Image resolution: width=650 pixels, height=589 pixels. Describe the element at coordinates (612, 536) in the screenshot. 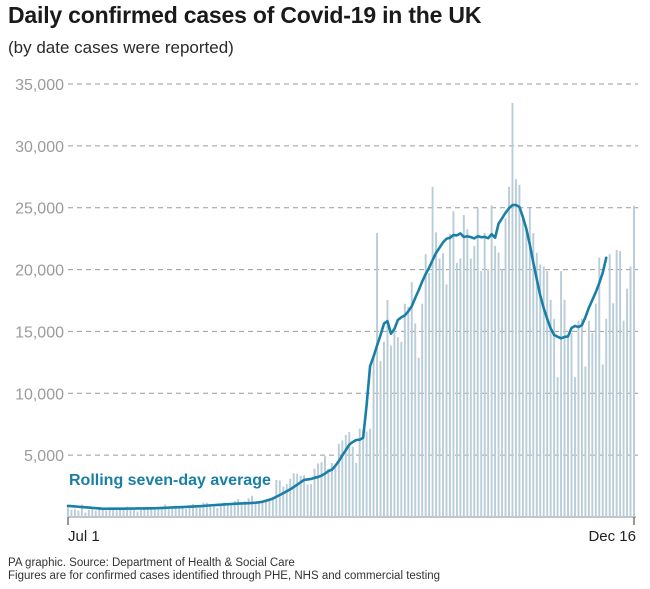

I see `x-tick-label: Dec 16` at that location.